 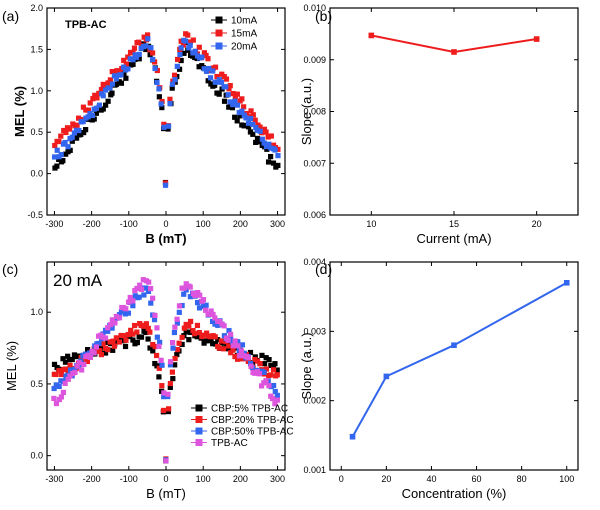 What do you see at coordinates (165, 479) in the screenshot?
I see `x-tick-label: 0` at bounding box center [165, 479].